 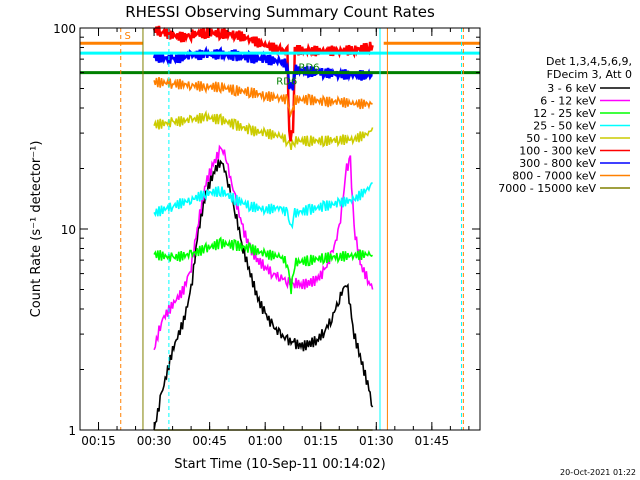 What do you see at coordinates (564, 126) in the screenshot?
I see `legend-label: 25 - 50 keV` at bounding box center [564, 126].